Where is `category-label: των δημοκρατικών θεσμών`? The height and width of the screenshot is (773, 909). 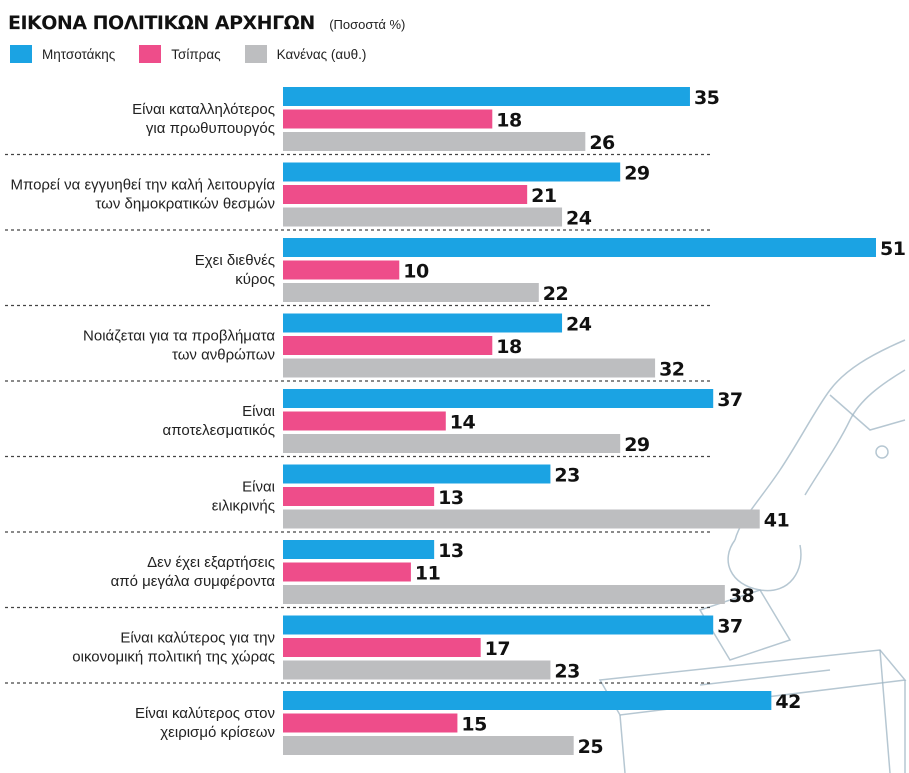
category-label: των δημοκρατικών θεσμών is located at coordinates (185, 204).